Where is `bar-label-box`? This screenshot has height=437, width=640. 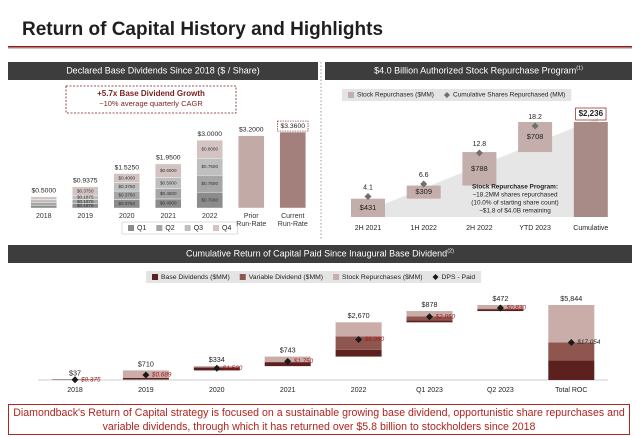 bar-label-box is located at coordinates (591, 114).